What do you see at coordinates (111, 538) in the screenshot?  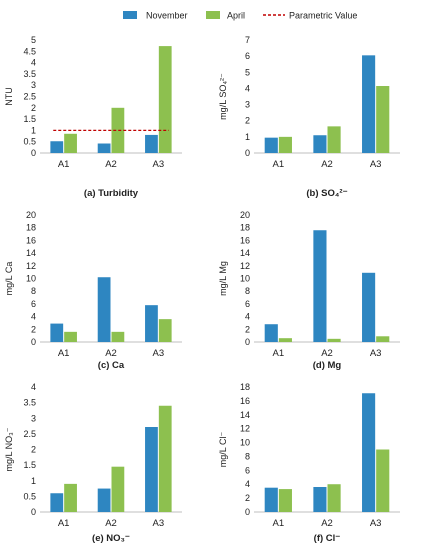 I see `chart-caption: (e) NO₃⁻` at bounding box center [111, 538].